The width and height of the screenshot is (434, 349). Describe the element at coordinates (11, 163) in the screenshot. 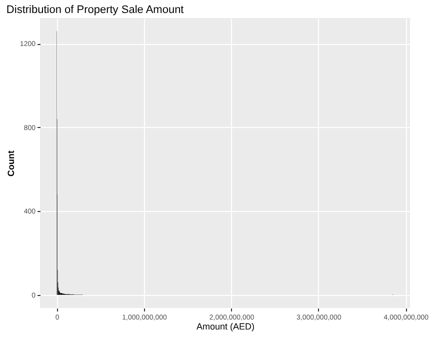

I see `y-axis-title: Count` at that location.